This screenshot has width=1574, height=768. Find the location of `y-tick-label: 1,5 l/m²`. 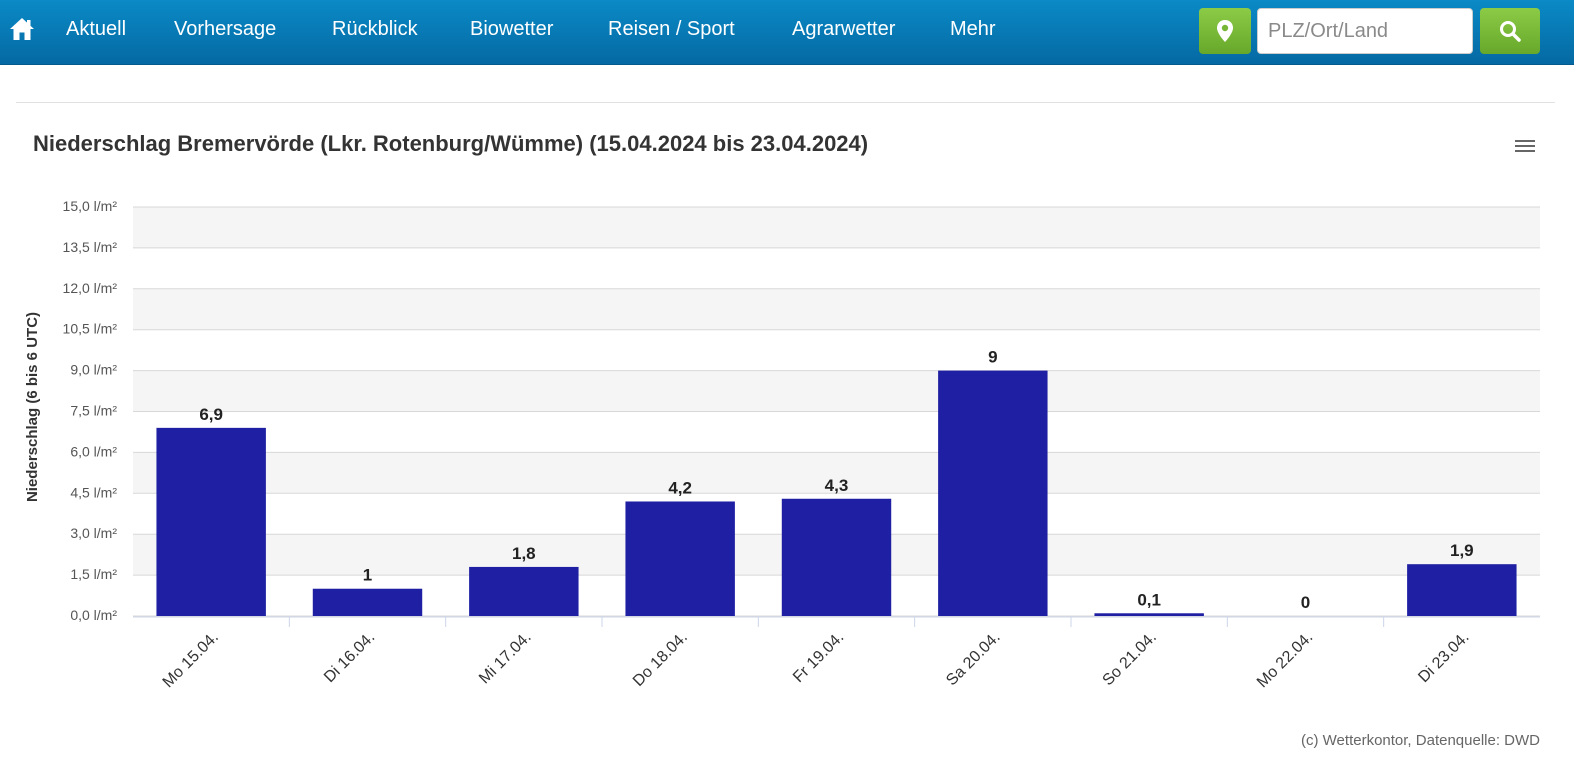

y-tick-label: 1,5 l/m² is located at coordinates (93, 574).